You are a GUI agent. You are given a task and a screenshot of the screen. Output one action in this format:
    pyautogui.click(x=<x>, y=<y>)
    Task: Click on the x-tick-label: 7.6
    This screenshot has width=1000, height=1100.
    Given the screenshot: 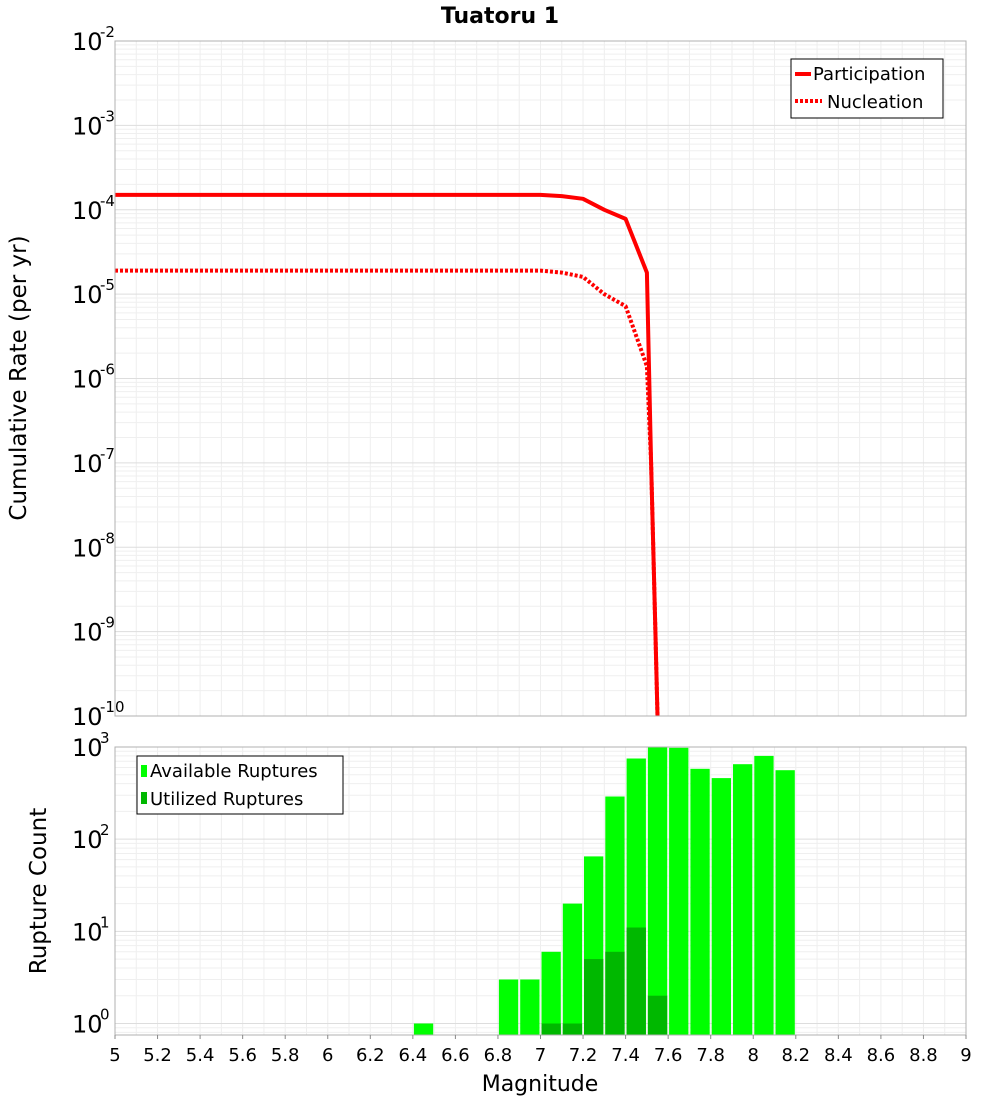 What is the action you would take?
    pyautogui.click(x=668, y=1055)
    